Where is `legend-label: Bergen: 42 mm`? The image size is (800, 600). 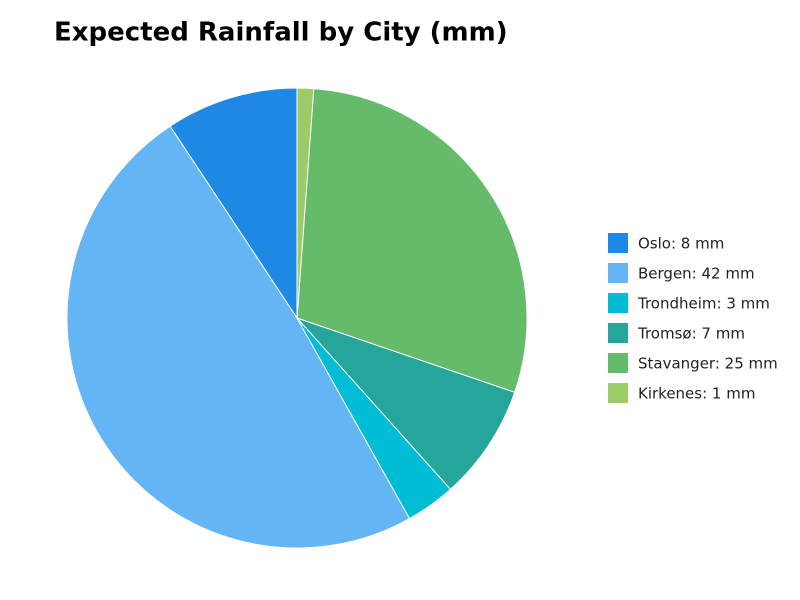 legend-label: Bergen: 42 mm is located at coordinates (696, 274).